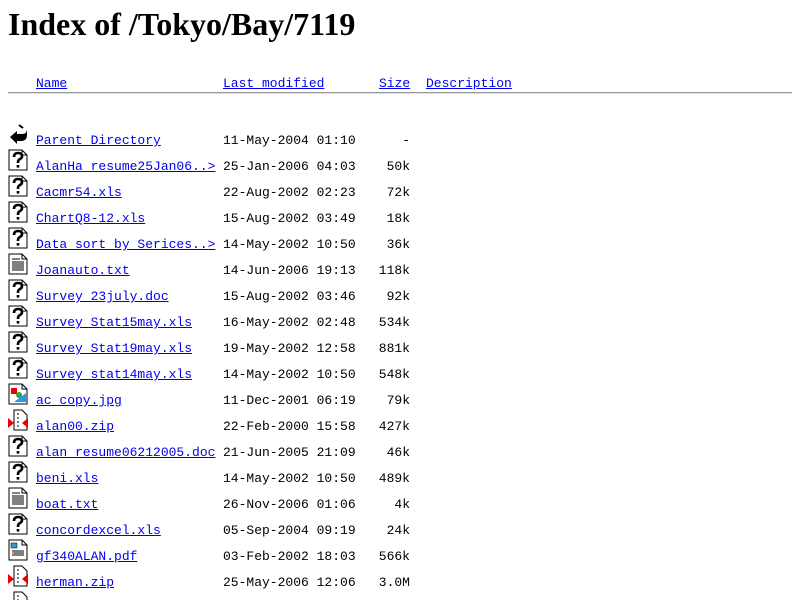 The height and width of the screenshot is (600, 800). I want to click on last-modified: 22-Aug-2002 02:23, so click(289, 192).